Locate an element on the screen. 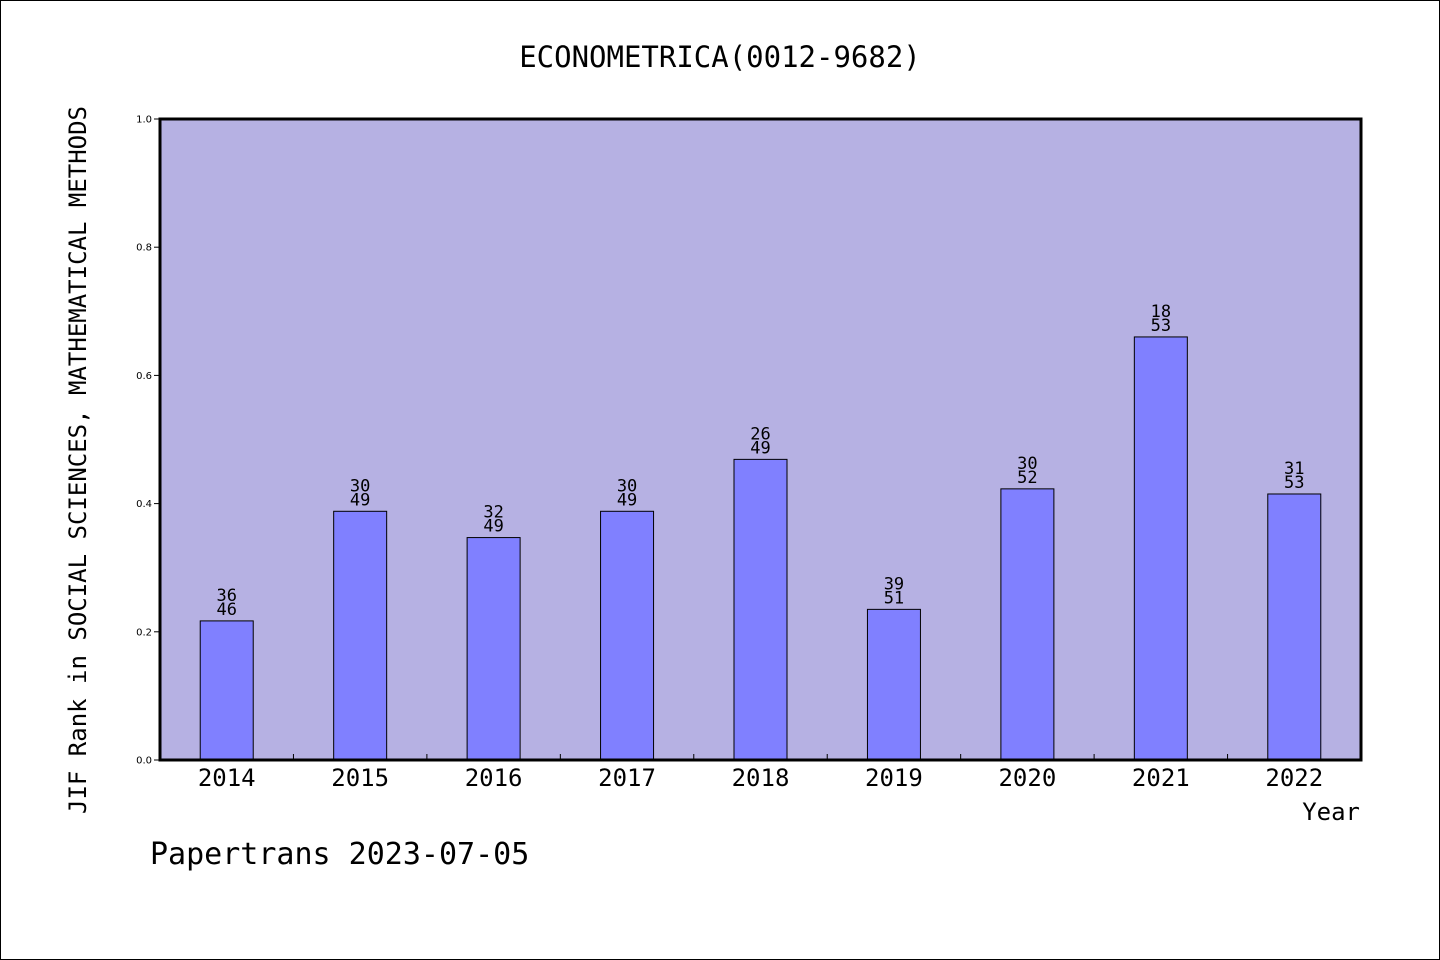 The image size is (1440, 960). bar-2015 is located at coordinates (360, 635).